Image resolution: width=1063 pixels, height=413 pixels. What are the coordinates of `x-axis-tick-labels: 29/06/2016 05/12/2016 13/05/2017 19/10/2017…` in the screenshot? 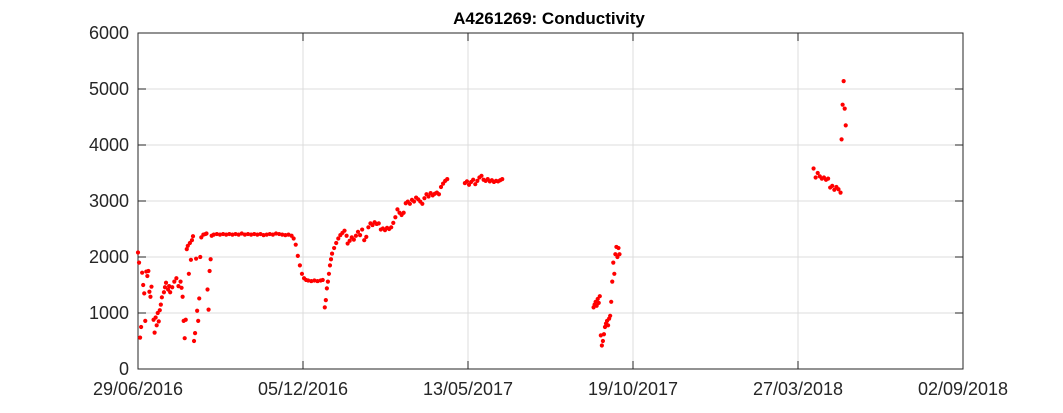 It's located at (550, 389).